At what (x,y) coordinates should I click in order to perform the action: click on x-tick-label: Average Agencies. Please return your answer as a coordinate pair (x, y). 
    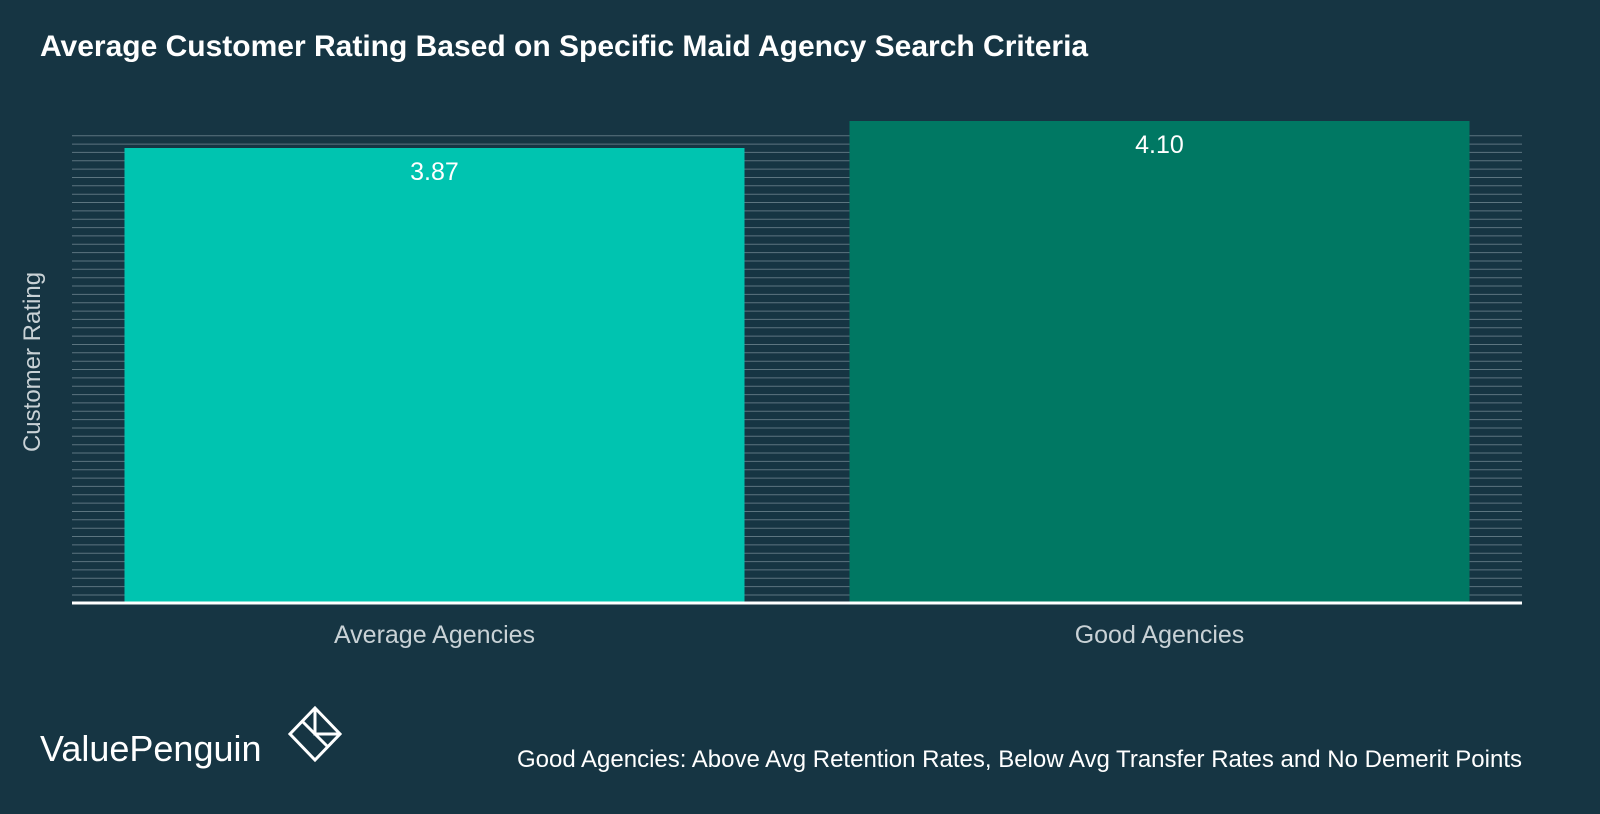
    Looking at the image, I should click on (434, 635).